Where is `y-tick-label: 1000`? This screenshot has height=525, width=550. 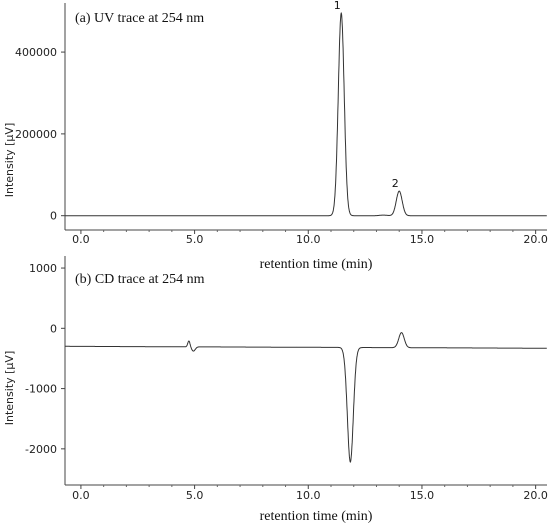
y-tick-label: 1000 is located at coordinates (43, 268).